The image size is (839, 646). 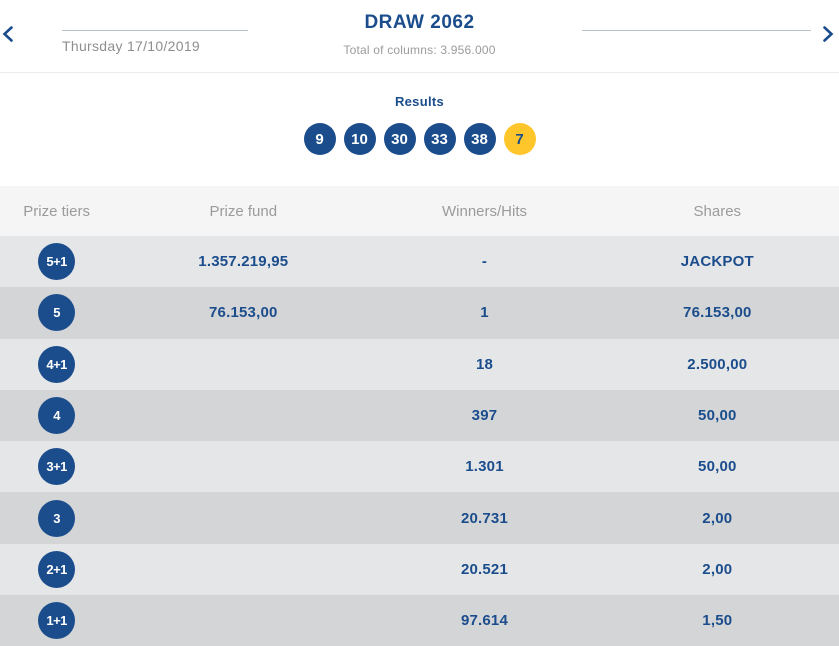 What do you see at coordinates (484, 211) in the screenshot?
I see `col-header-winners-hits: Winners/Hits` at bounding box center [484, 211].